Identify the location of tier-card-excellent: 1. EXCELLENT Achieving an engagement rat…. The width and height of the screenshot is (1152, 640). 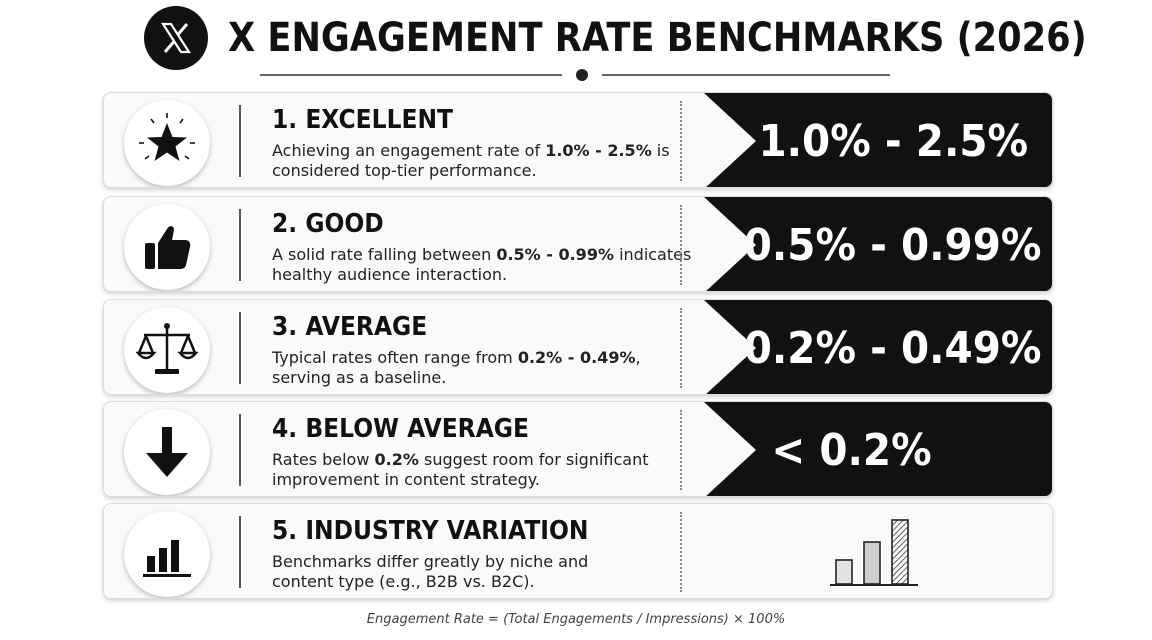
(578, 140).